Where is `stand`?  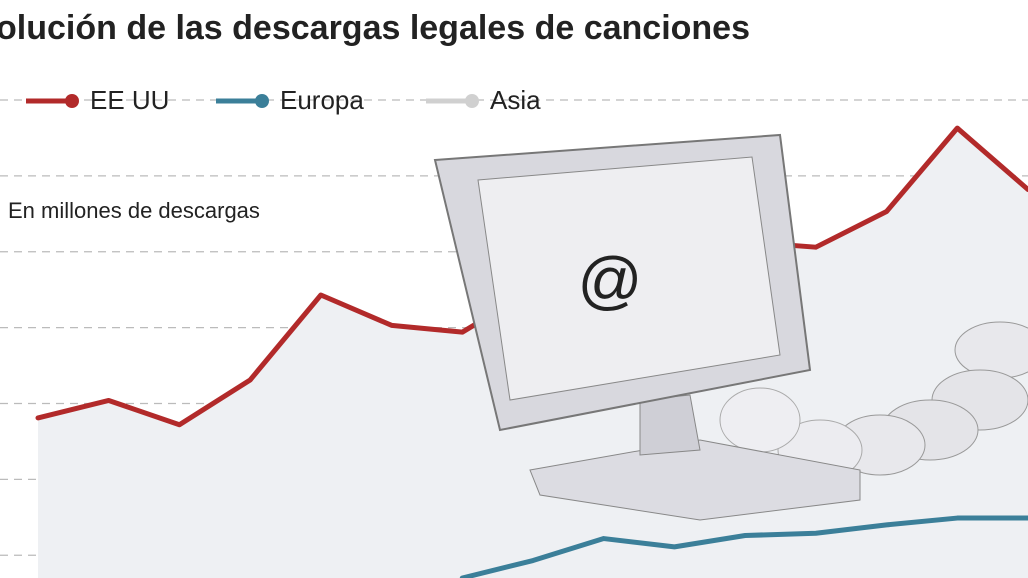
stand is located at coordinates (670, 425).